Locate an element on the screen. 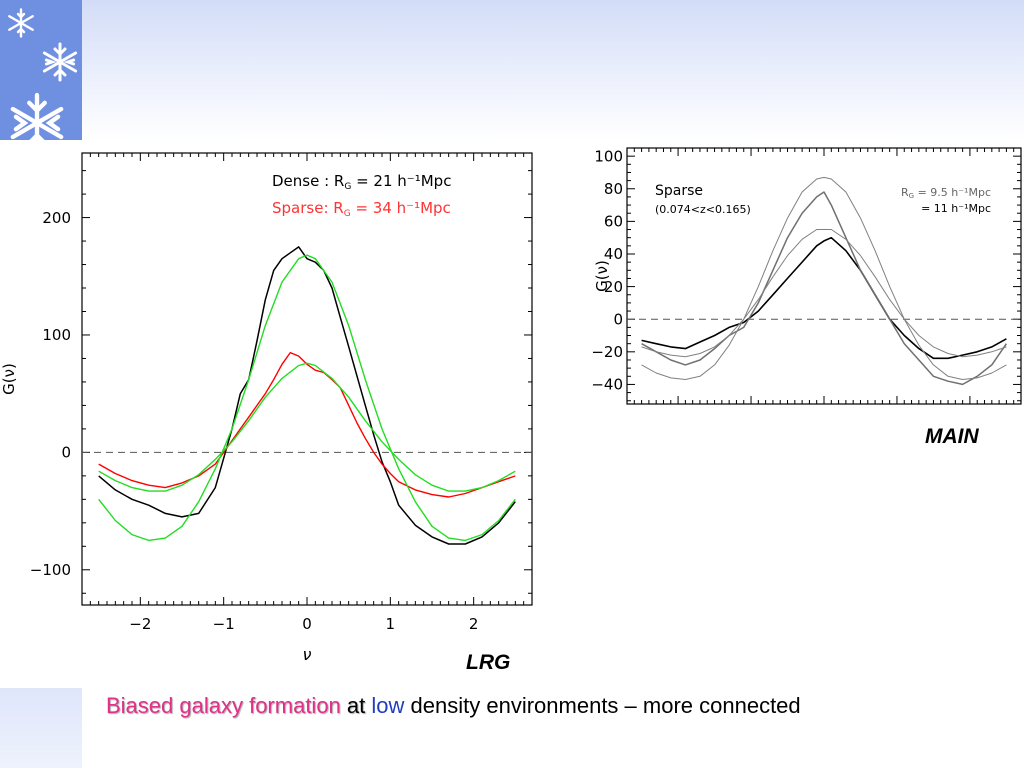  legend-sparse: Sparse: RG = 34 h⁻¹Mpc is located at coordinates (361, 209).